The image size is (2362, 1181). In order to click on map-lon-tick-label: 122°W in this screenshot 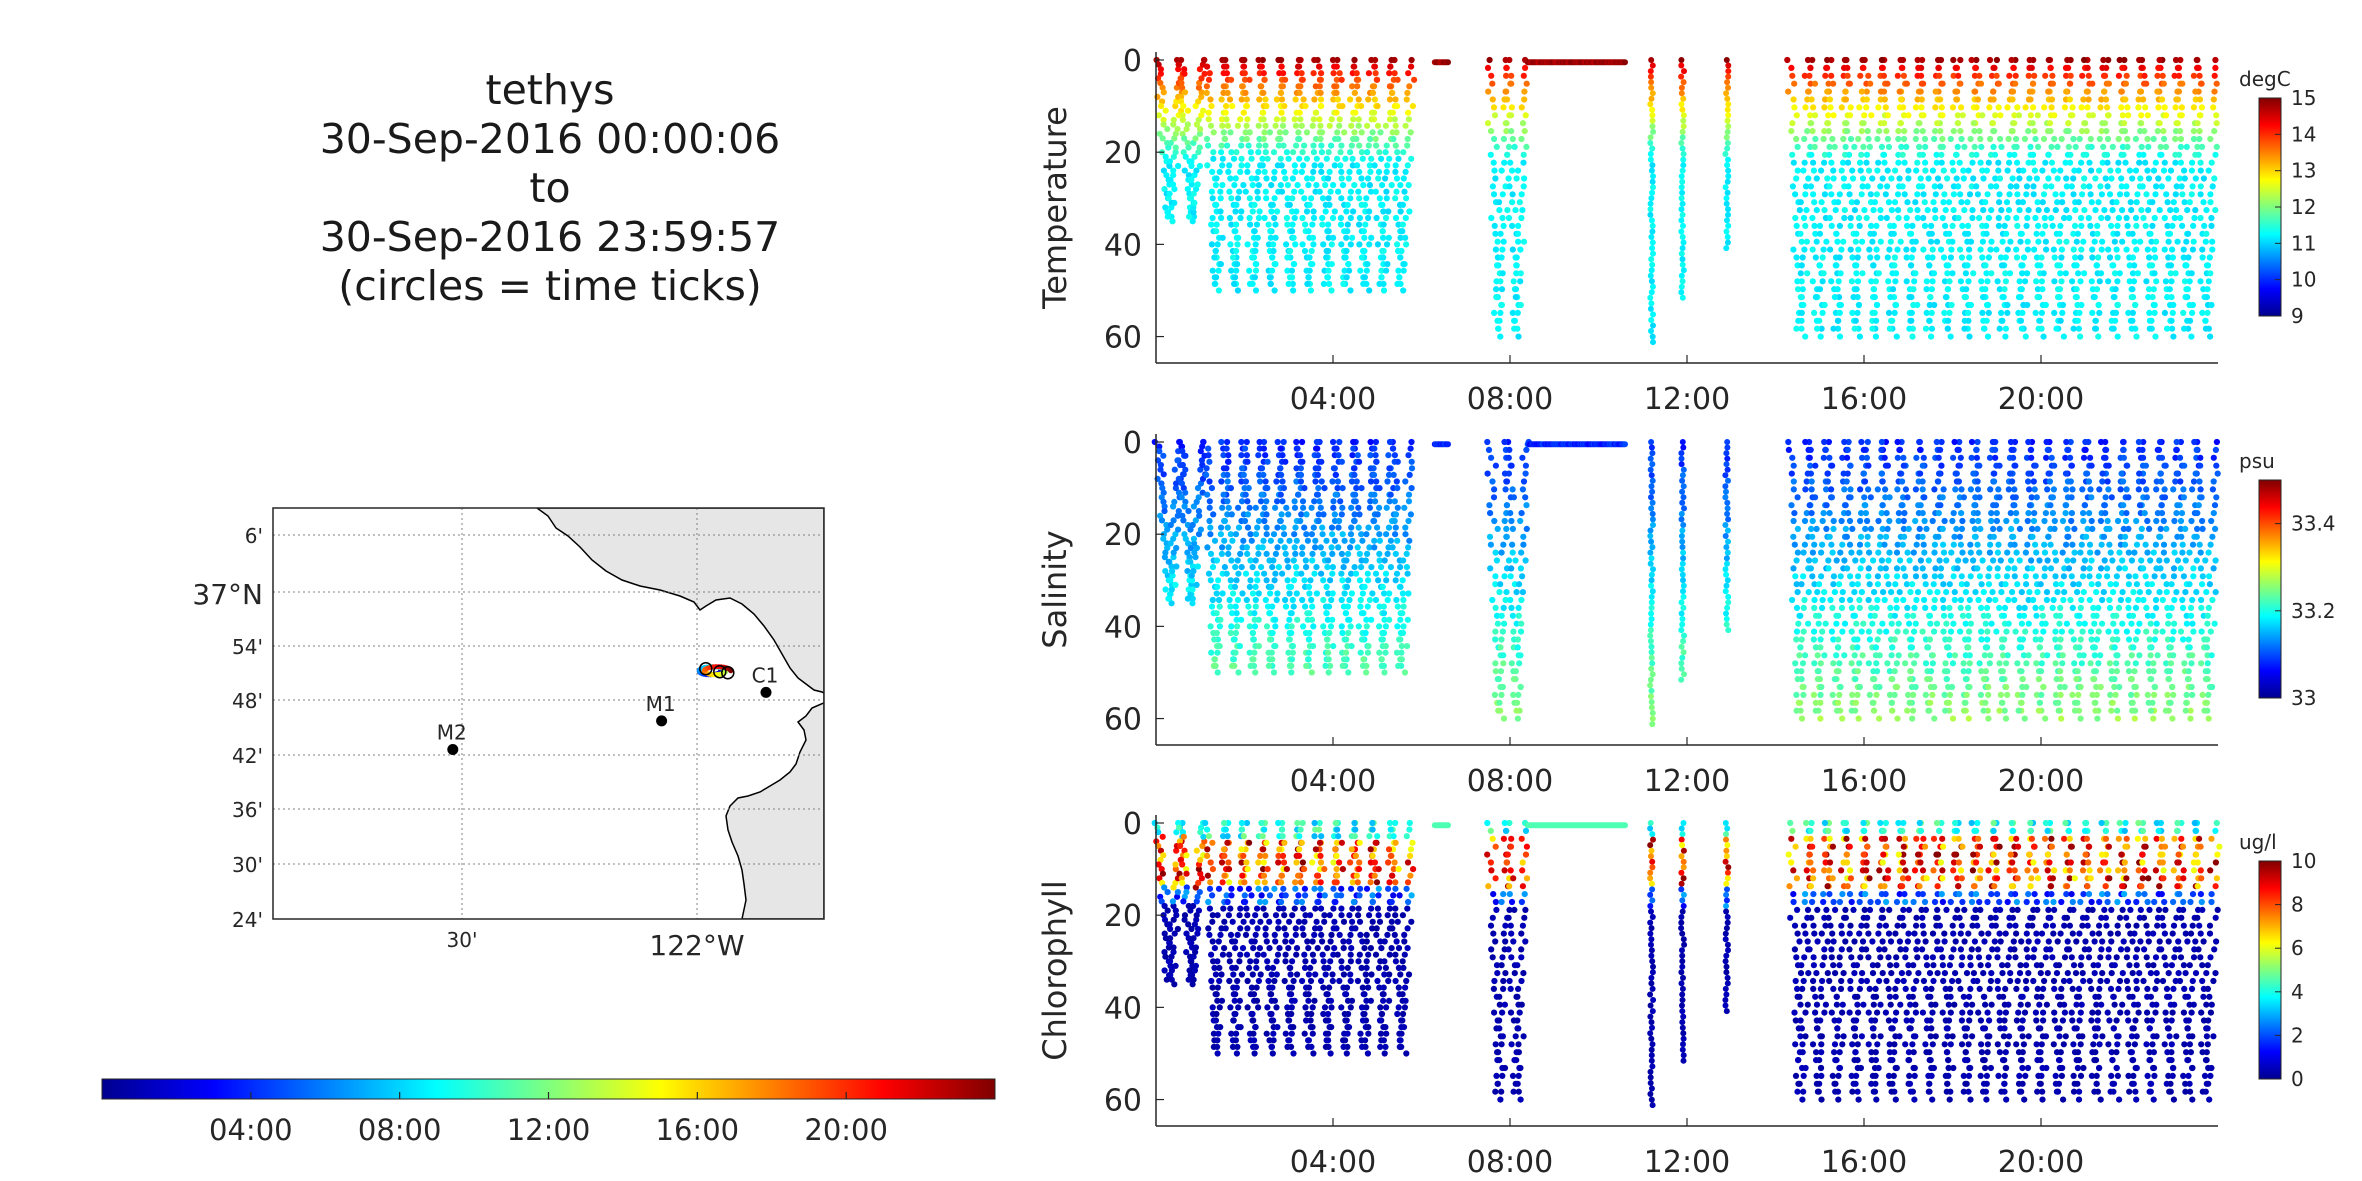, I will do `click(696, 945)`.